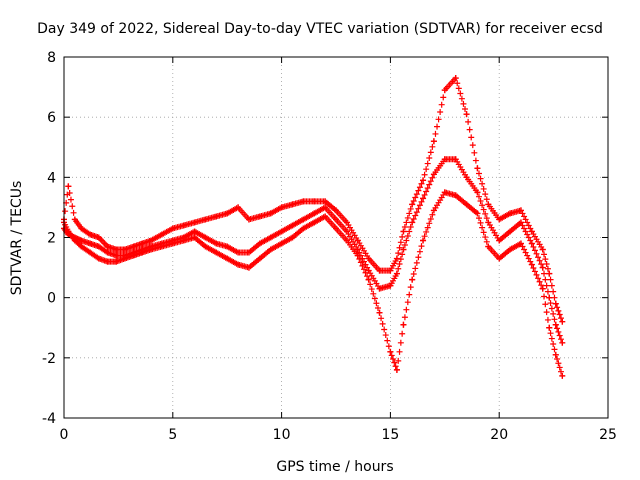 The height and width of the screenshot is (480, 640). I want to click on x-tick-label: 5, so click(172, 435).